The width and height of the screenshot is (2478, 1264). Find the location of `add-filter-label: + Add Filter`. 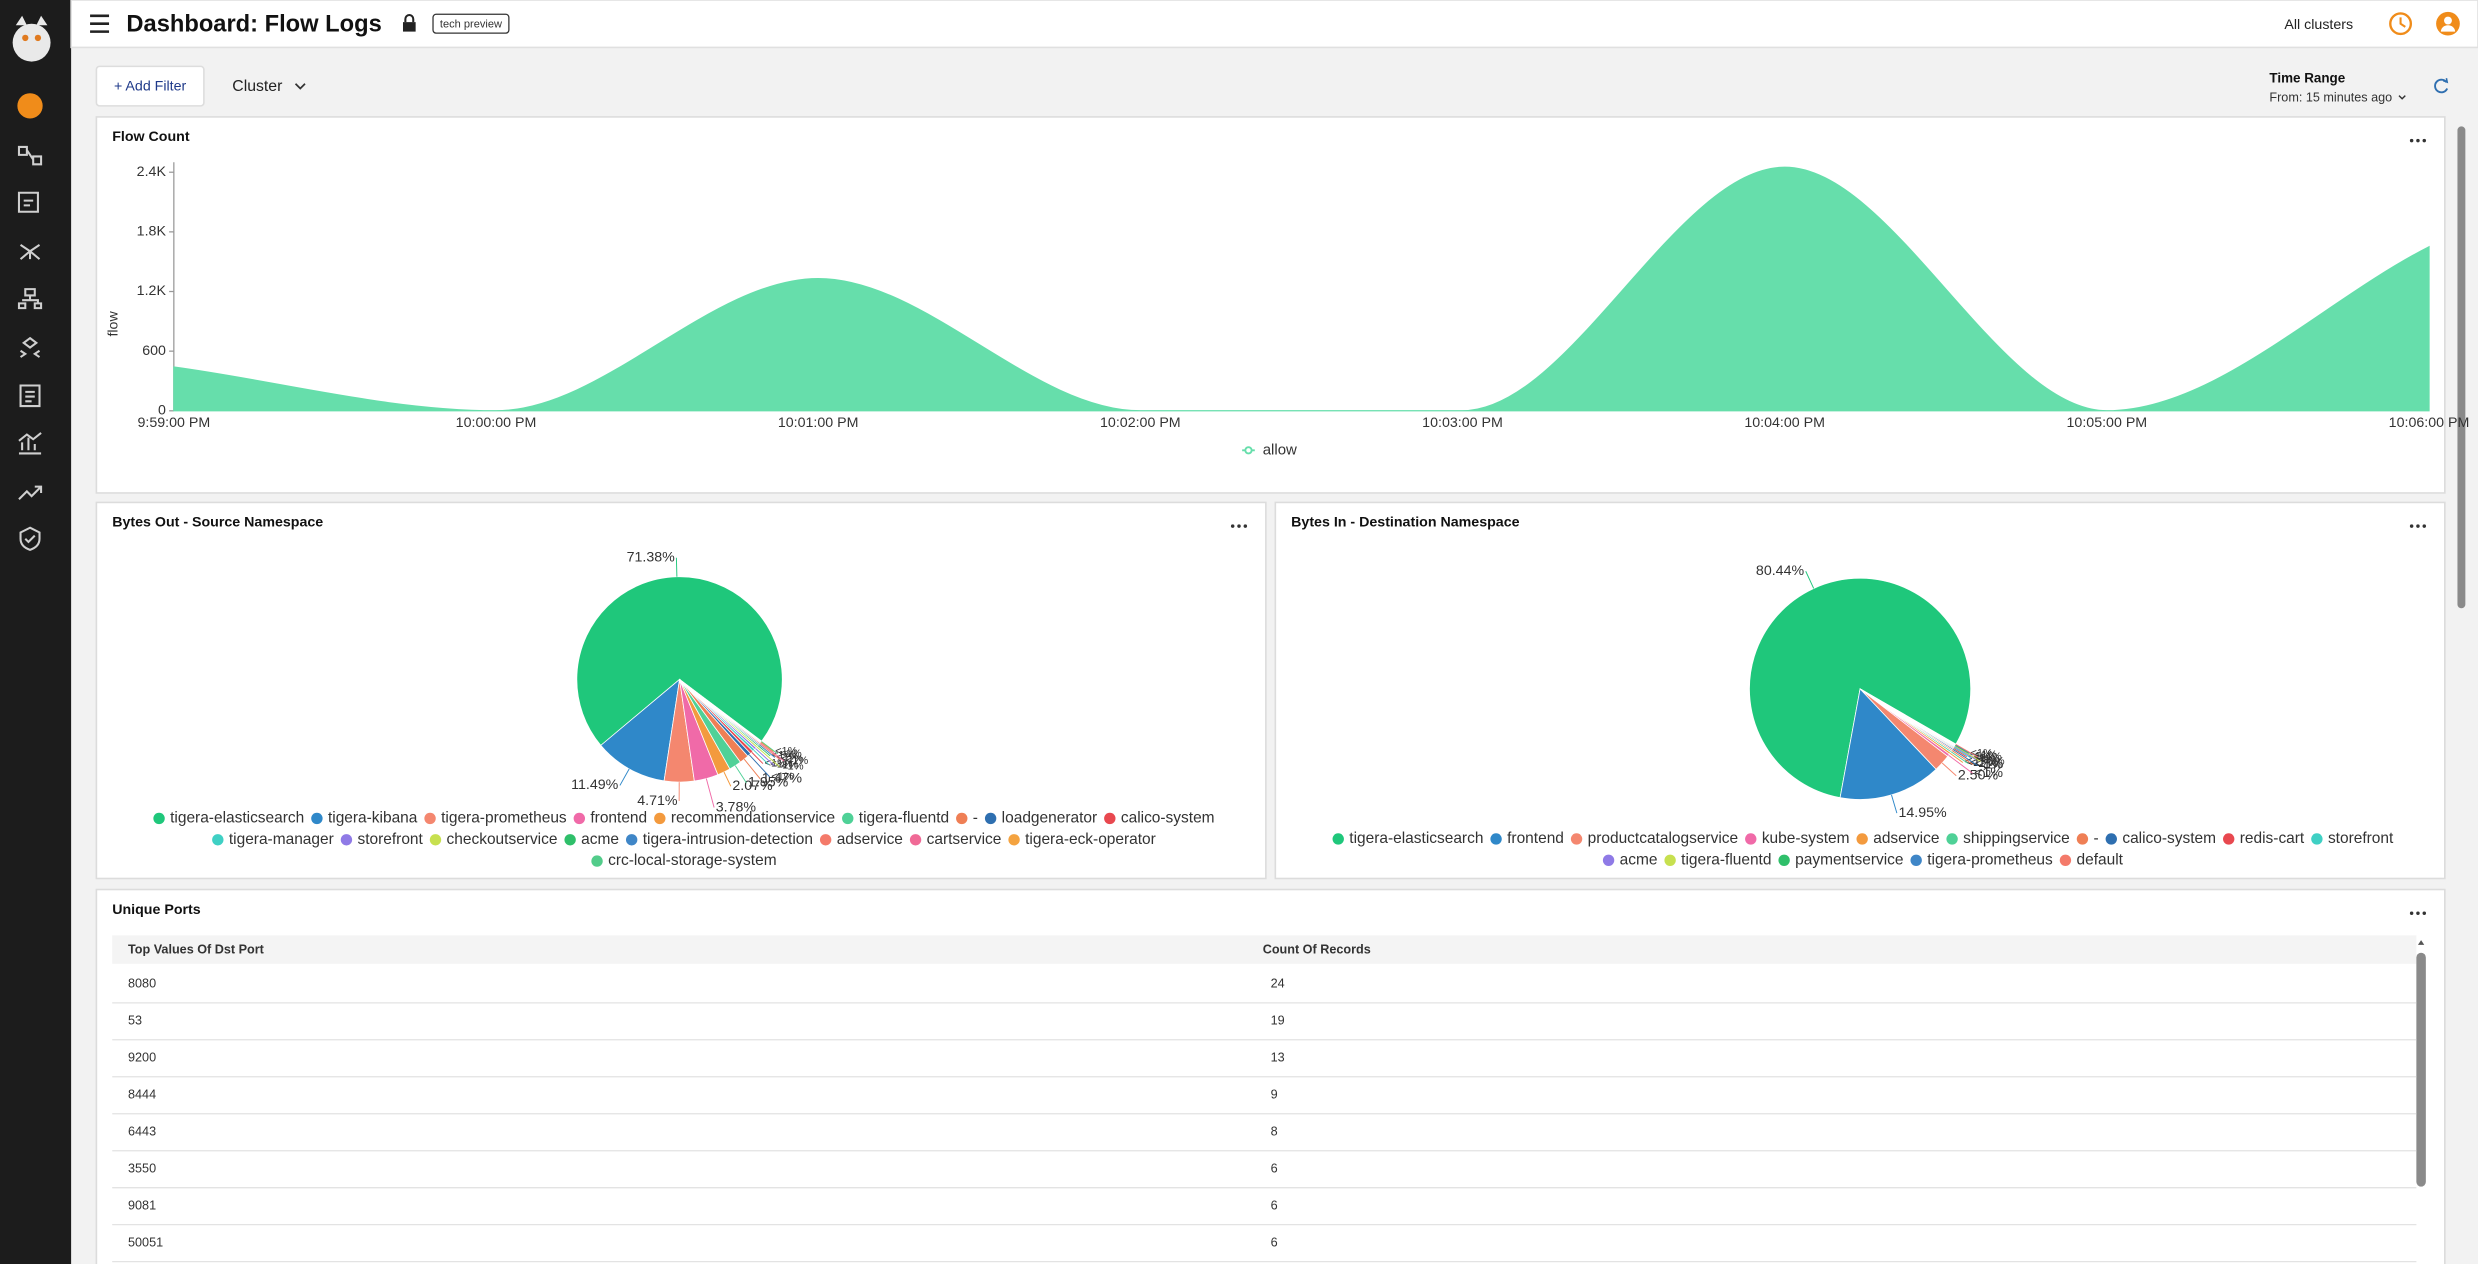

add-filter-label: + Add Filter is located at coordinates (150, 87).